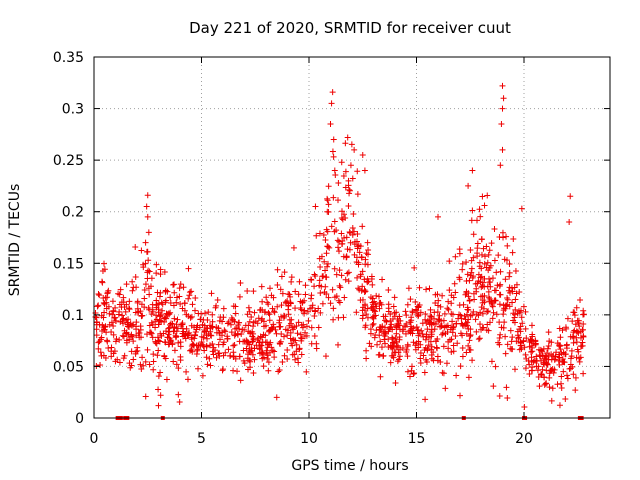 The image size is (640, 480). Describe the element at coordinates (68, 367) in the screenshot. I see `y-tick-label: 0.05` at that location.